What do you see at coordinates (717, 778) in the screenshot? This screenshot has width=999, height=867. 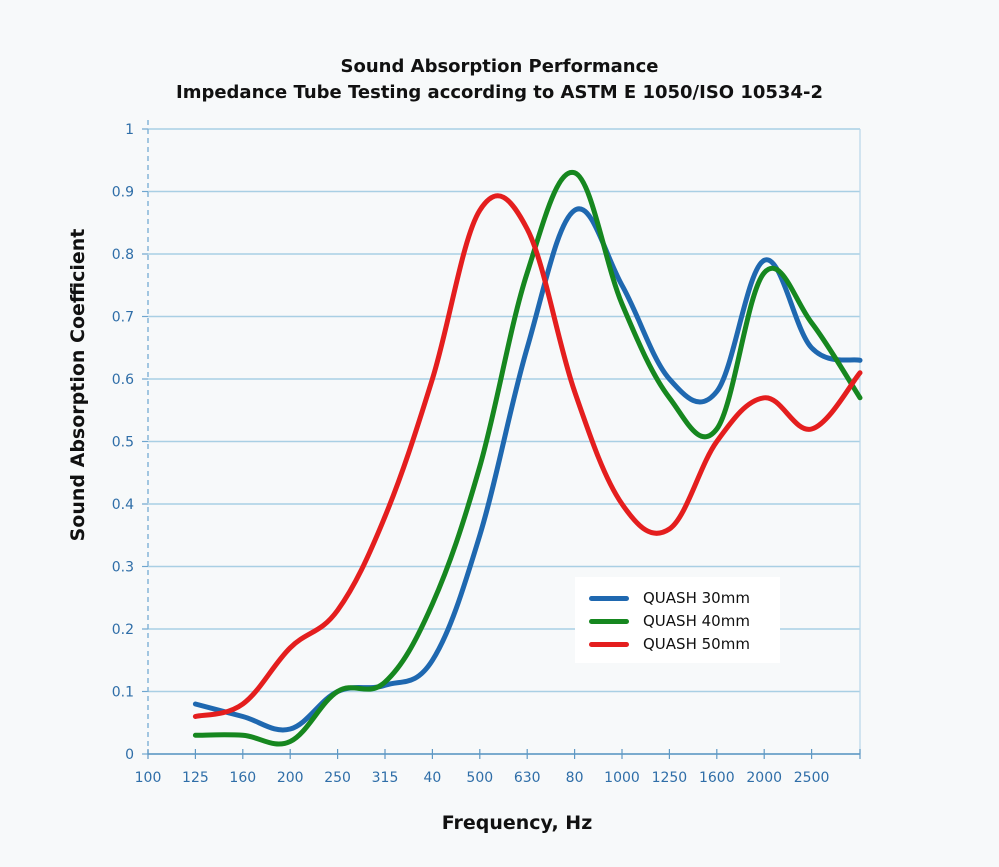 I see `x-tick-label: 1600` at bounding box center [717, 778].